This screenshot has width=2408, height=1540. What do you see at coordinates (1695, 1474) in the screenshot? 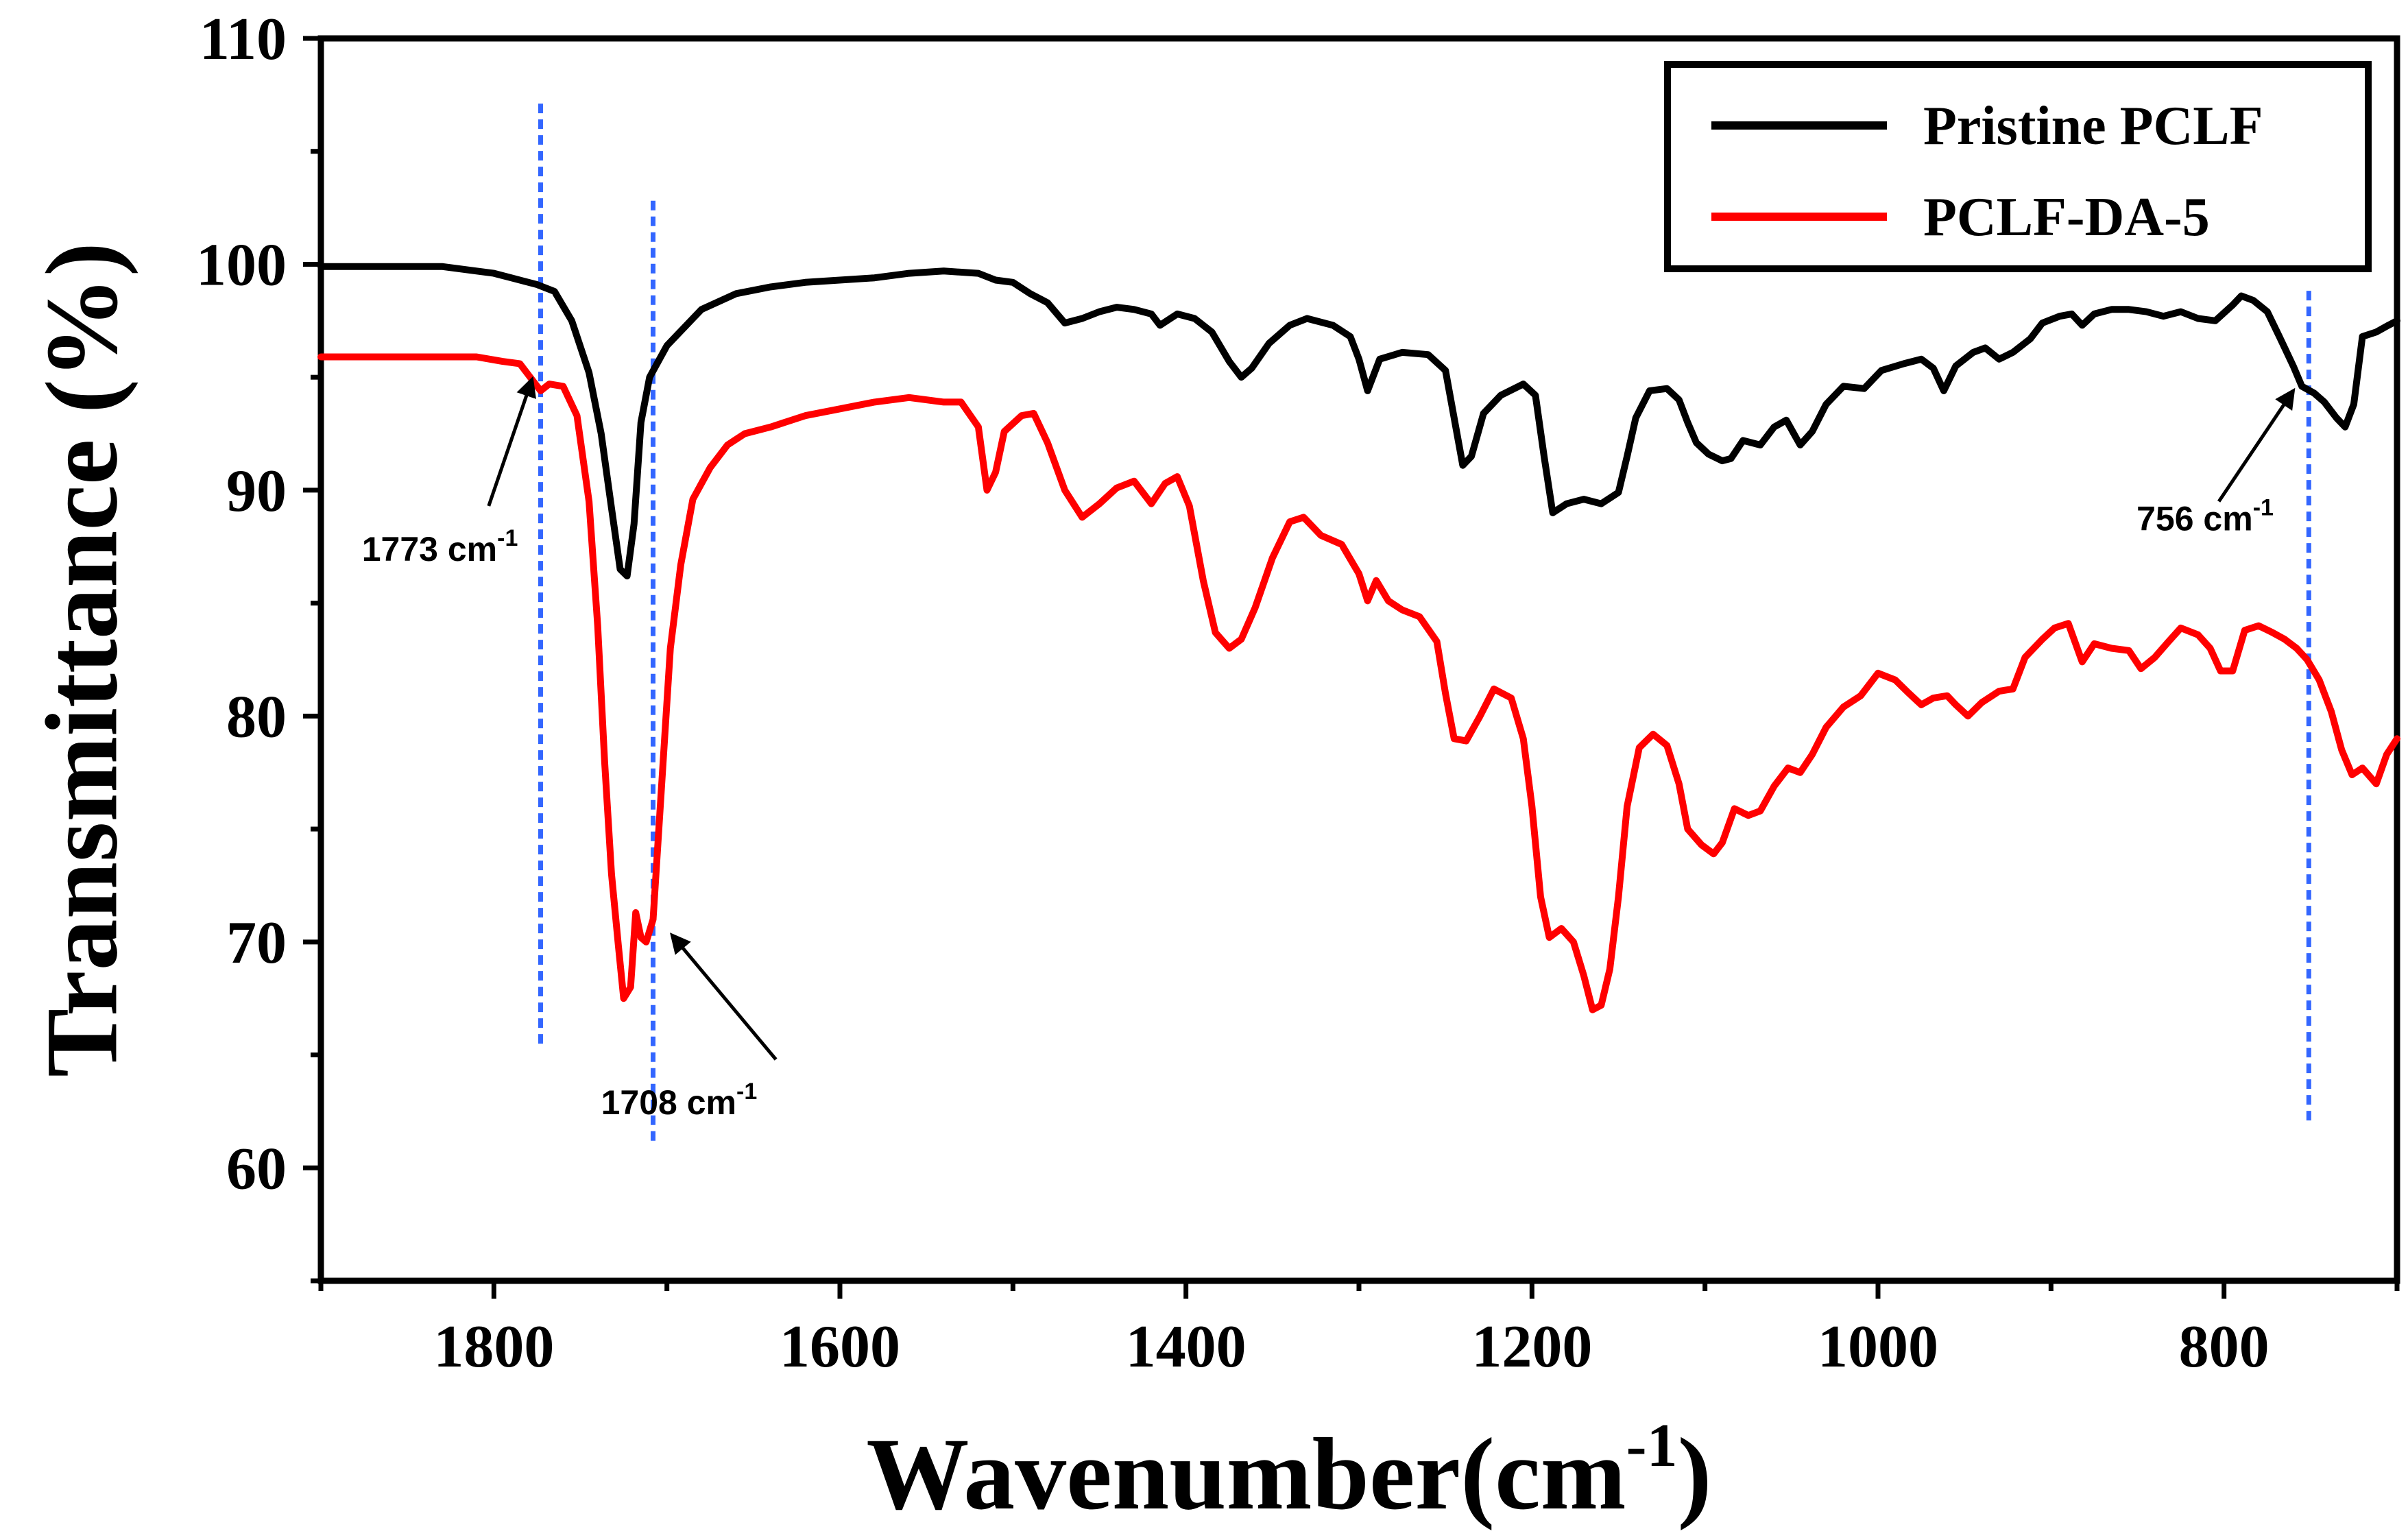
I see `x-axis-title-close: )` at bounding box center [1695, 1474].